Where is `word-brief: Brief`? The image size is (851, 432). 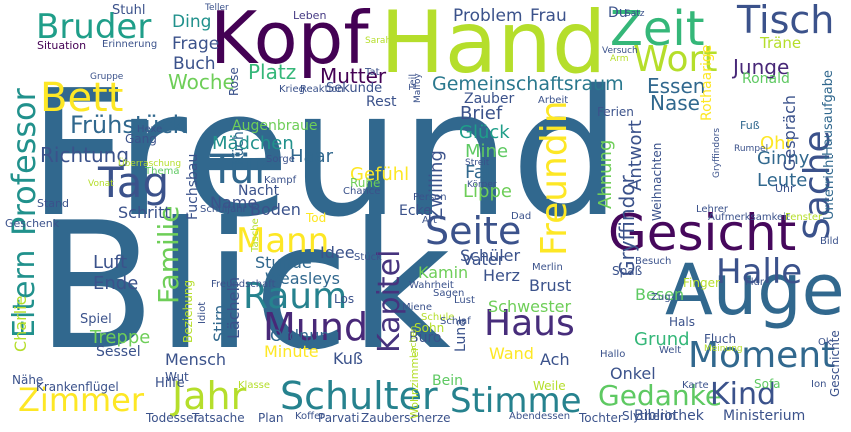
word-brief: Brief is located at coordinates (481, 113).